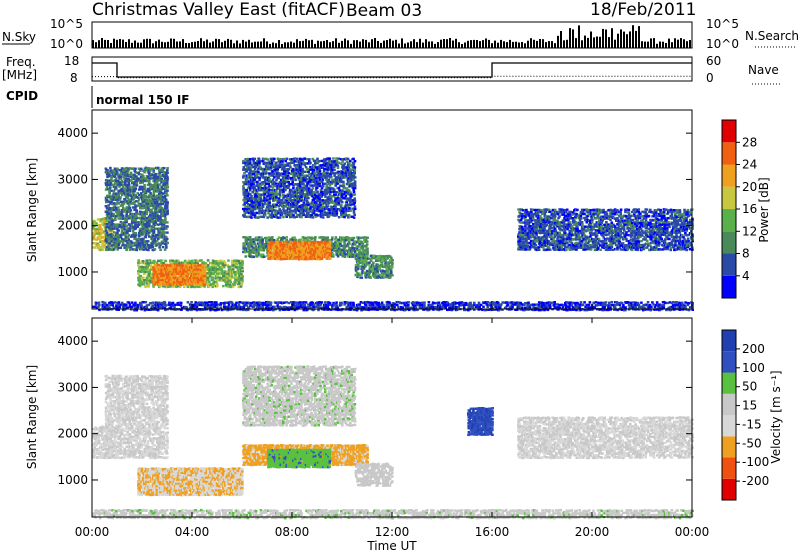 Image resolution: width=800 pixels, height=554 pixels. I want to click on nsky-bars, so click(391, 36).